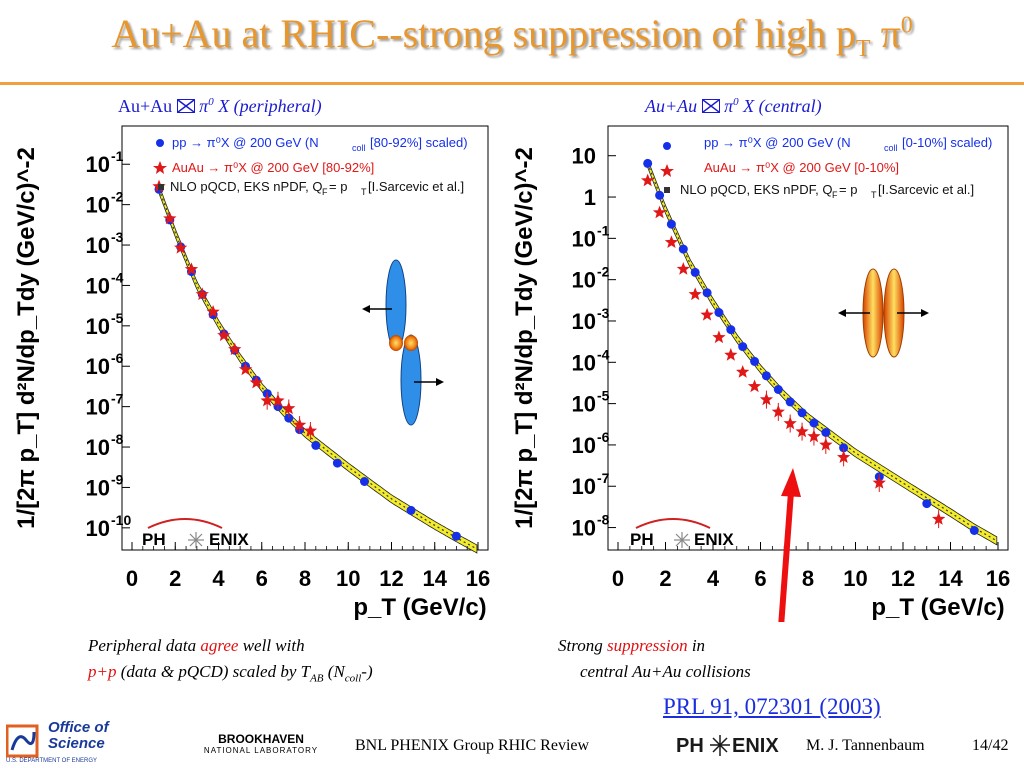 The width and height of the screenshot is (1024, 768). I want to click on x-tick-label: 4, so click(218, 578).